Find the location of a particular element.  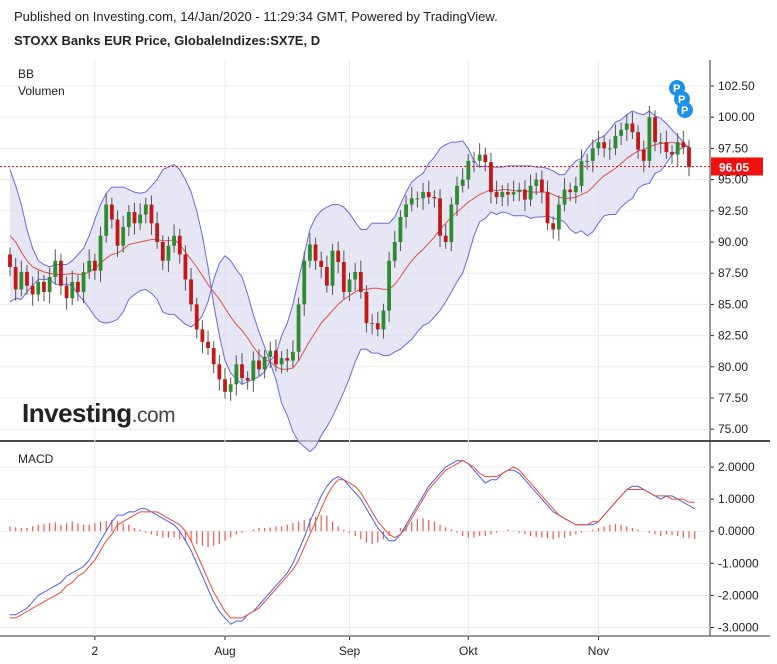

time-axis: 2AugSepOktNov2020 is located at coordinates (350, 647).